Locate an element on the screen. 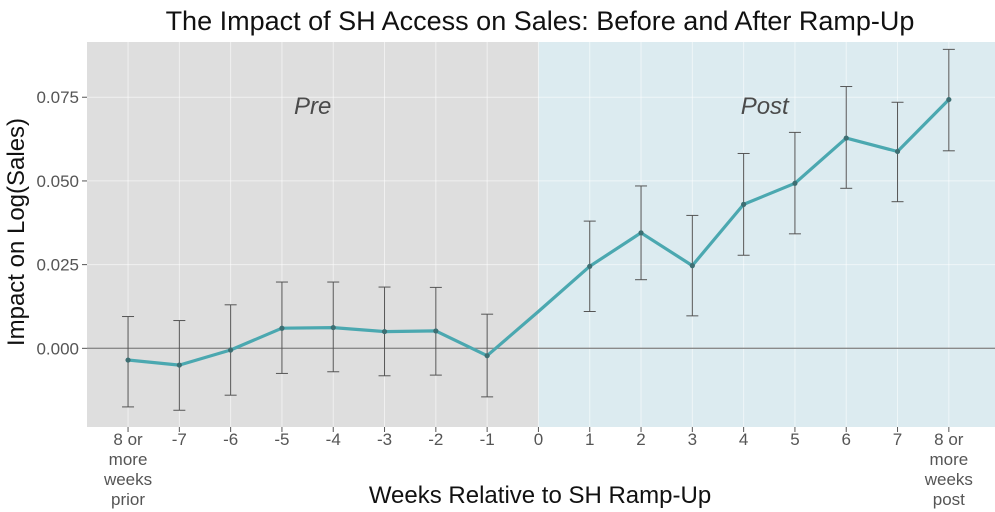 The height and width of the screenshot is (512, 995). x-tick-label: 5 is located at coordinates (794, 439).